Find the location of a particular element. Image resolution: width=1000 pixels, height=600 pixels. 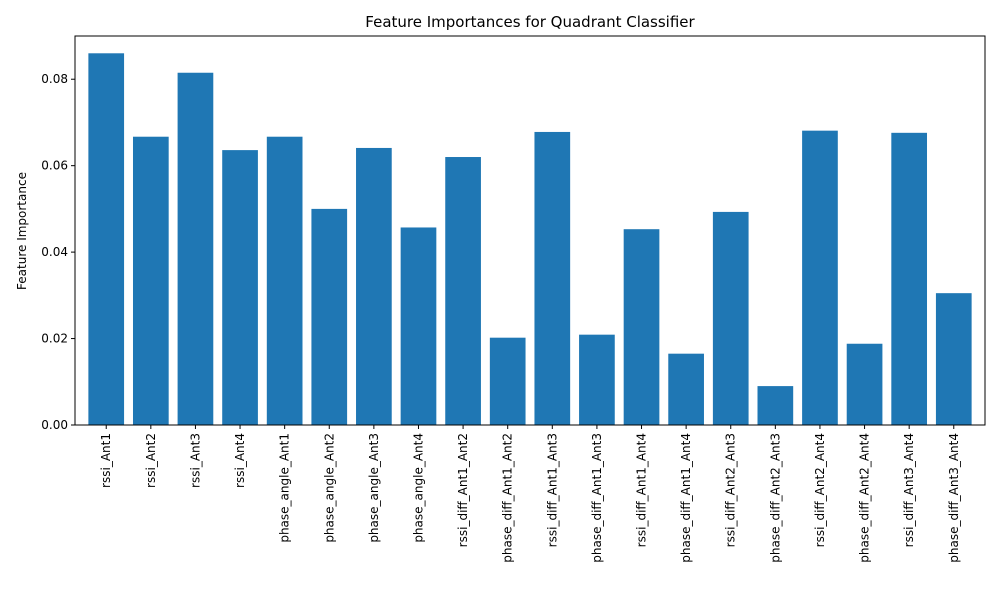

bar-phase_diff_Ant2_Ant4 is located at coordinates (864, 384).